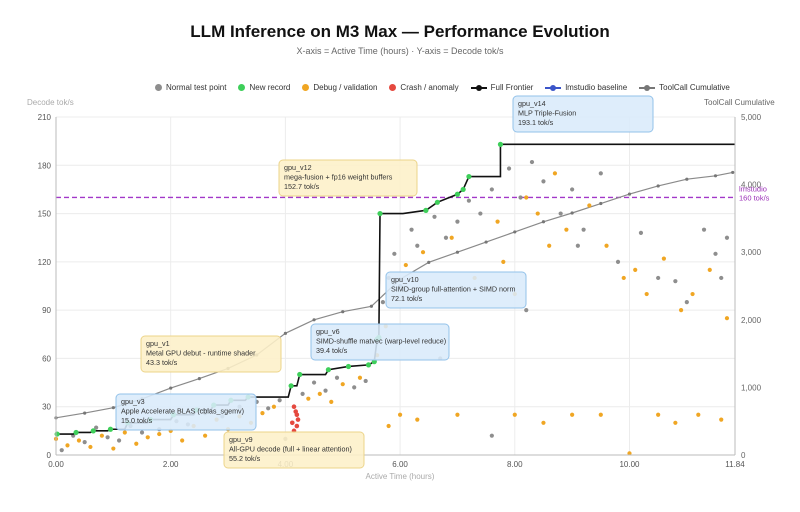 This screenshot has height=512, width=800. What do you see at coordinates (453, 289) in the screenshot?
I see `annotation-text: SIMD-group full-attention + SIMD norm` at bounding box center [453, 289].